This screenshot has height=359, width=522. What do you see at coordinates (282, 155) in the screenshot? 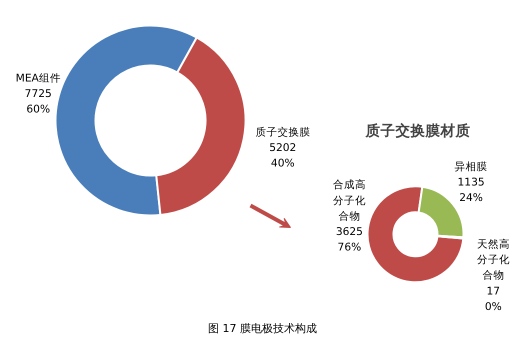
I see `data-label: 5202 40%` at bounding box center [282, 155].